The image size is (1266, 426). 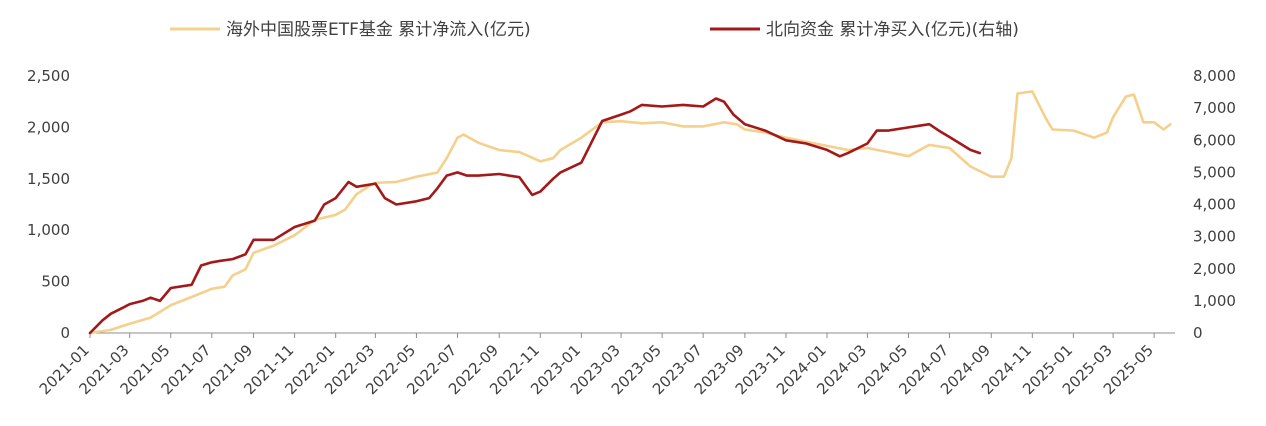 What do you see at coordinates (892, 30) in the screenshot?
I see `legend-label-northbound: 北向资金 累计净买入(亿元)(右轴)` at bounding box center [892, 30].